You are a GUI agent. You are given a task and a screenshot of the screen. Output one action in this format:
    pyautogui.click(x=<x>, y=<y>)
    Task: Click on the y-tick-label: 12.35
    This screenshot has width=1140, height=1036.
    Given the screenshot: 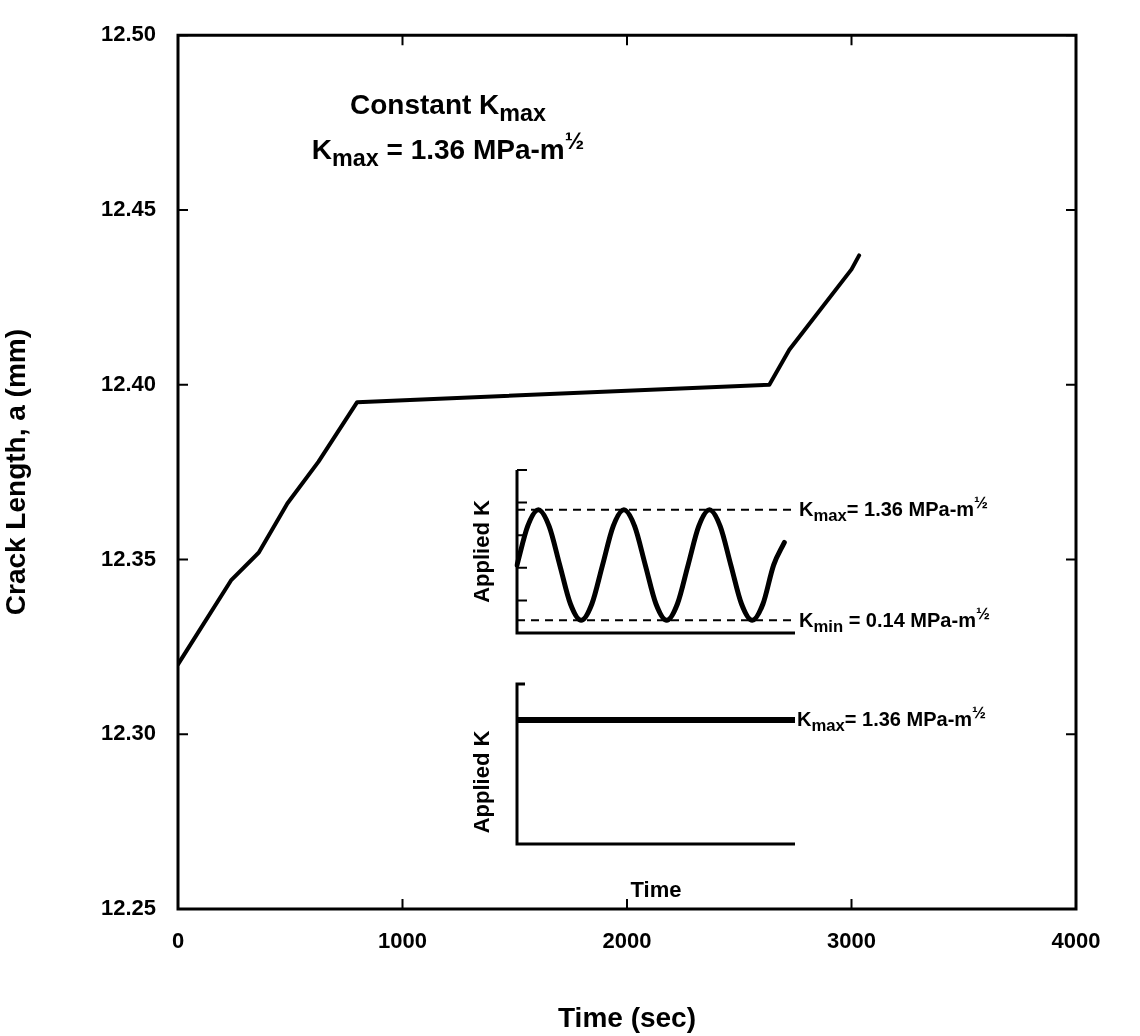 What is the action you would take?
    pyautogui.click(x=128, y=558)
    